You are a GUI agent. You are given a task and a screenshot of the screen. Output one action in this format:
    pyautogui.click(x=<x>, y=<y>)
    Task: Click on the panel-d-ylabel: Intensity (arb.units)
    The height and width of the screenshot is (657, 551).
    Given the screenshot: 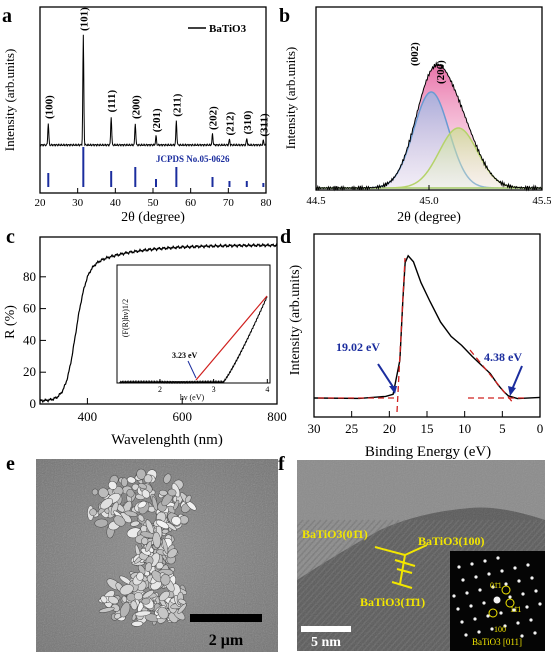 What is the action you would take?
    pyautogui.click(x=295, y=319)
    